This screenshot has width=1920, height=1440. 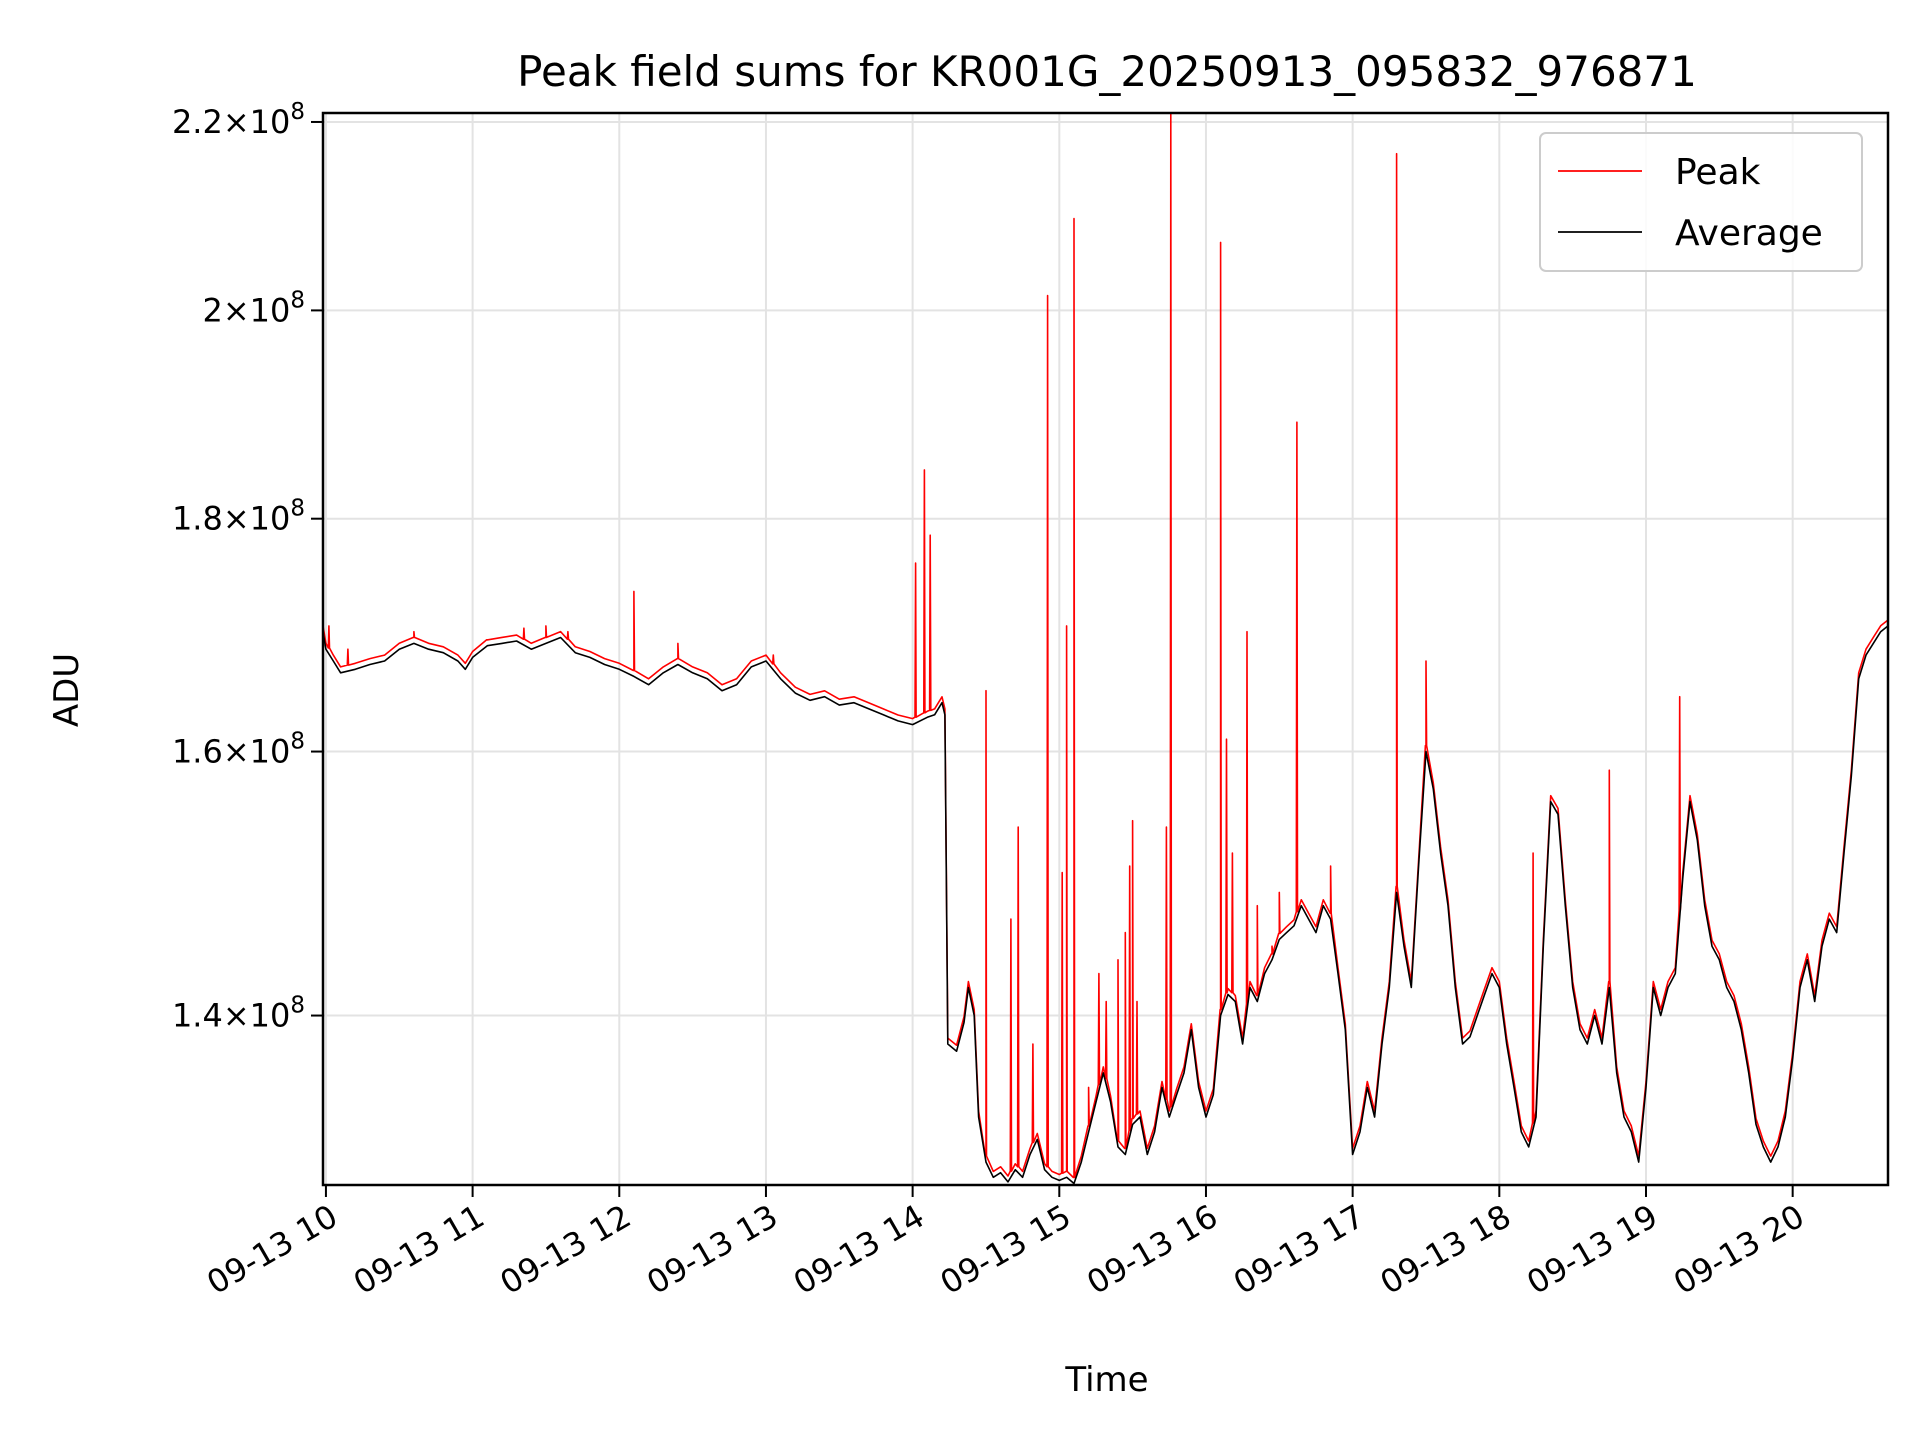 I want to click on y-axis: 1.4×108 1.6×108 1.8×108 2×108 2.2×108, so click(x=247, y=567).